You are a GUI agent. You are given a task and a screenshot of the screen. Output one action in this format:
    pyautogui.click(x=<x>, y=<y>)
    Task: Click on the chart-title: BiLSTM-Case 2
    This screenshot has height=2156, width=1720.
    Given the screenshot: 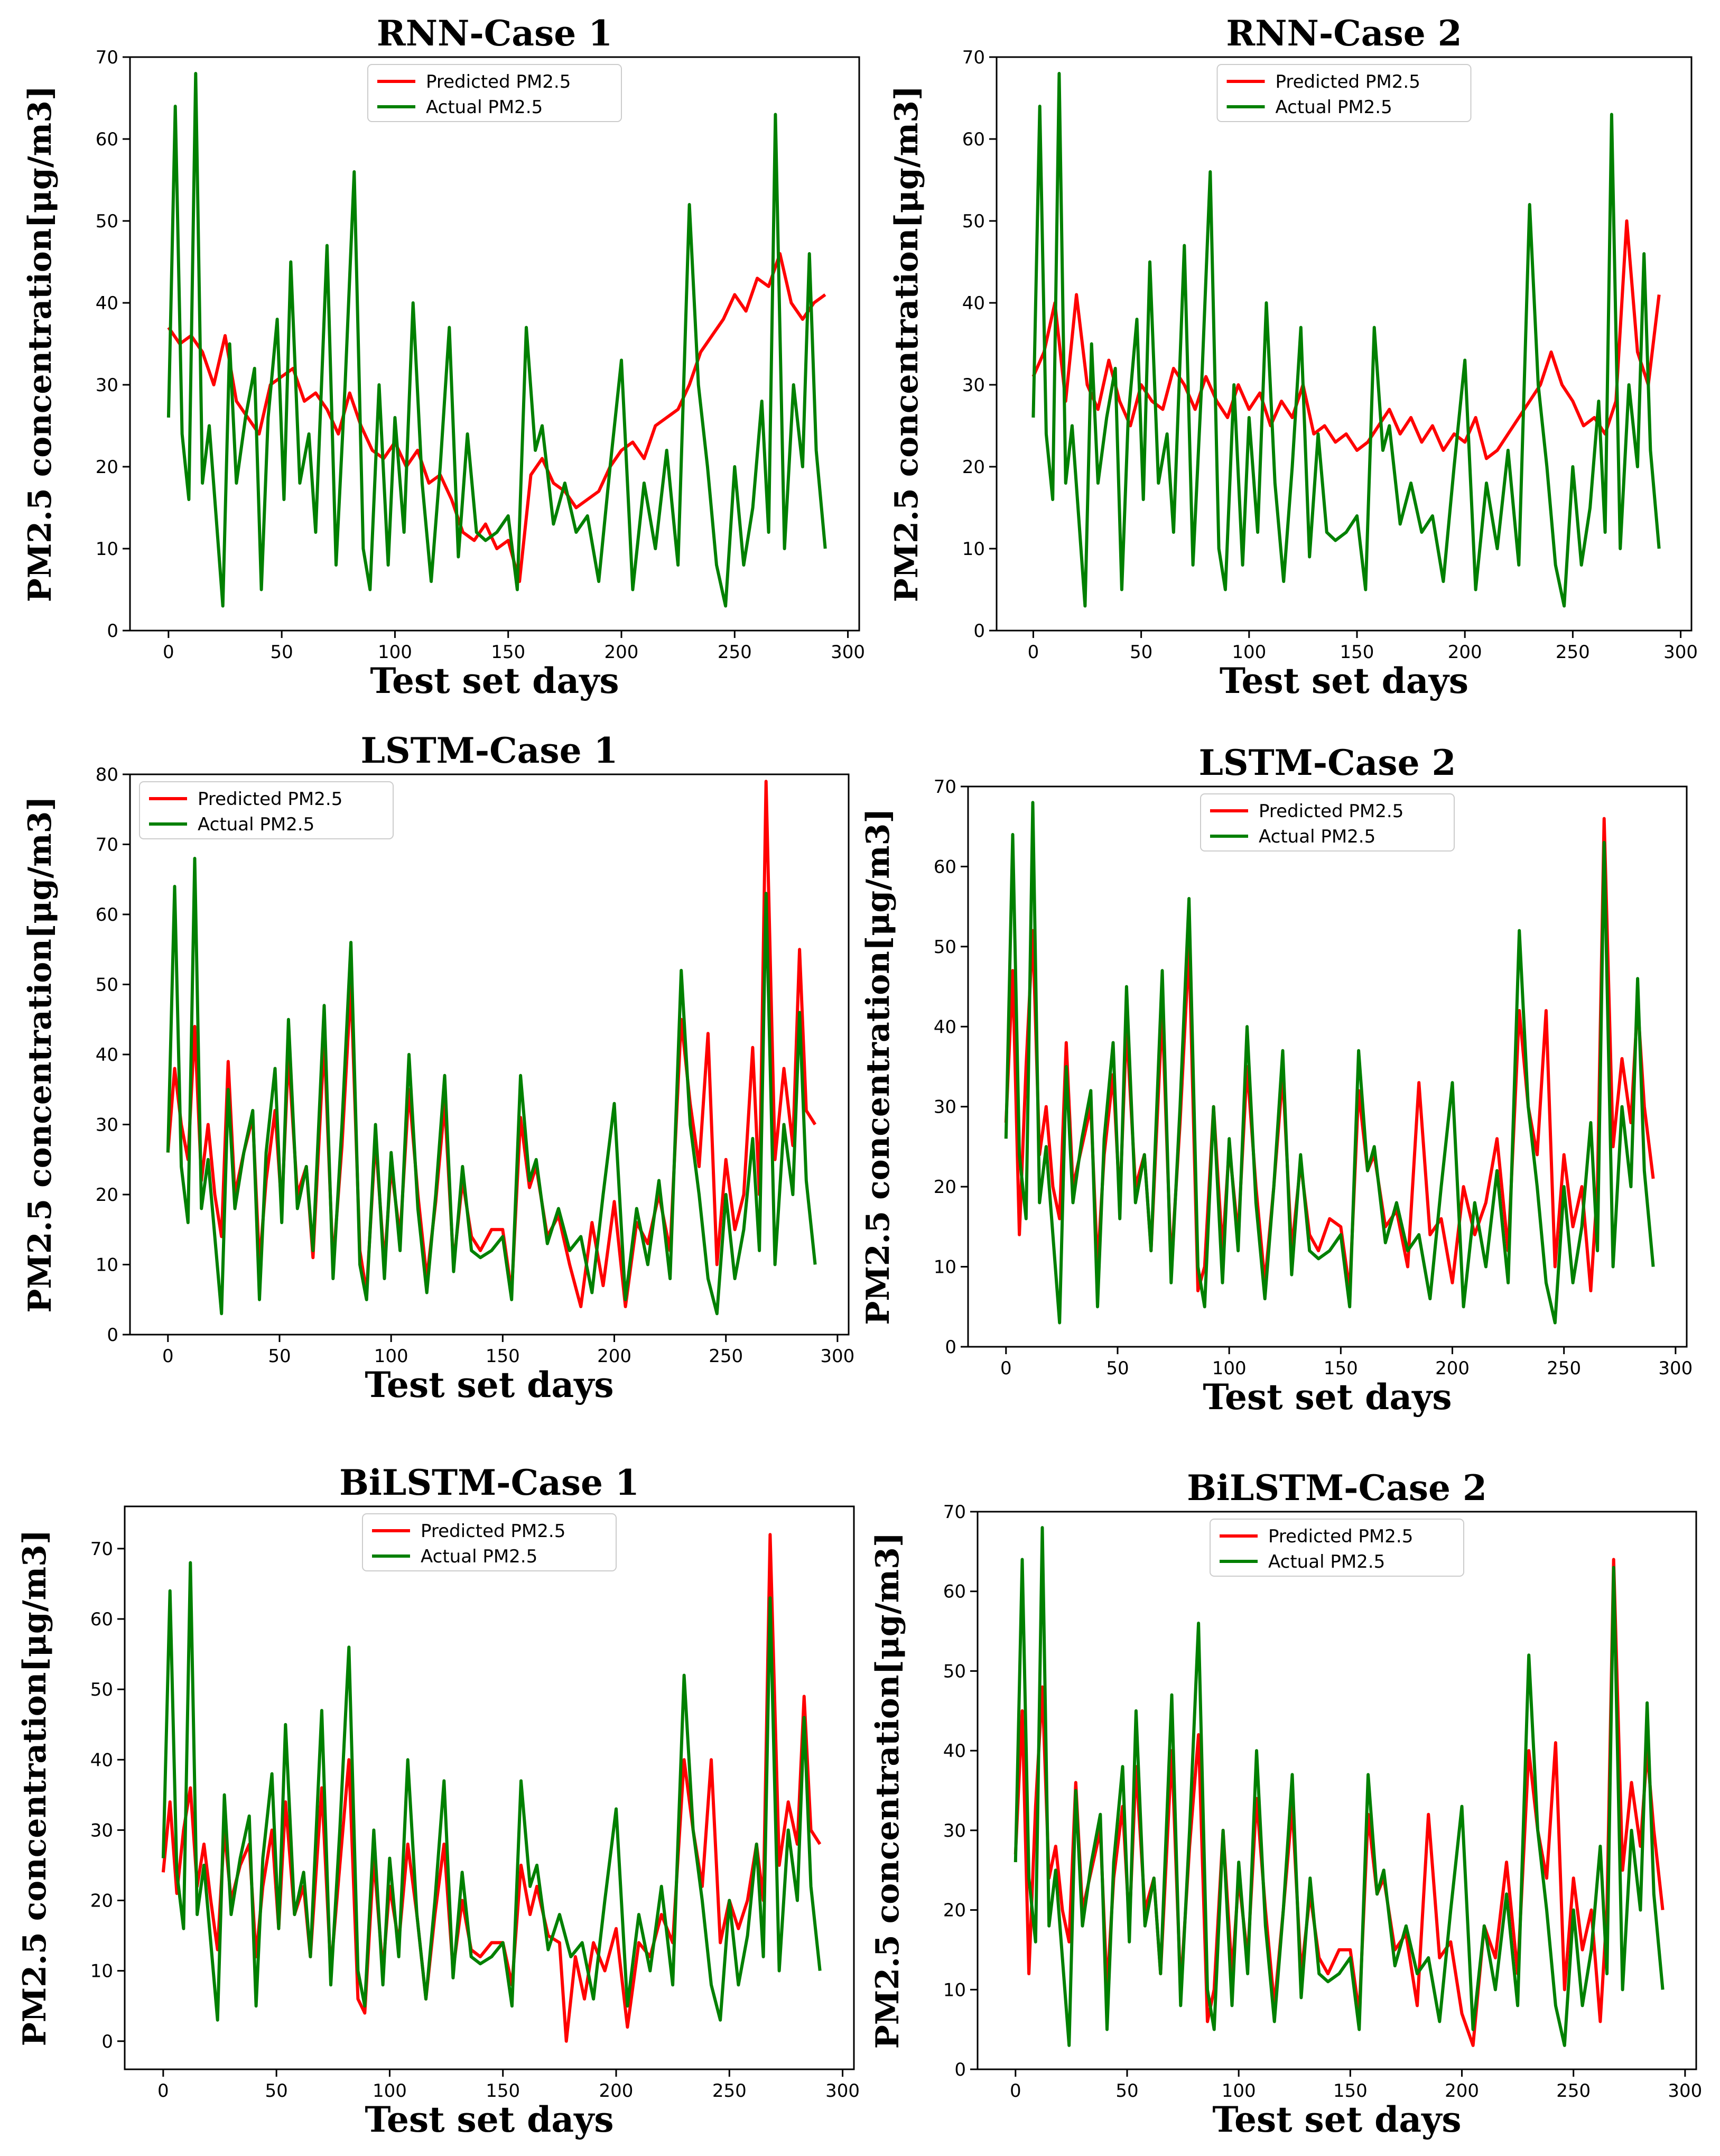 What is the action you would take?
    pyautogui.click(x=1337, y=1488)
    